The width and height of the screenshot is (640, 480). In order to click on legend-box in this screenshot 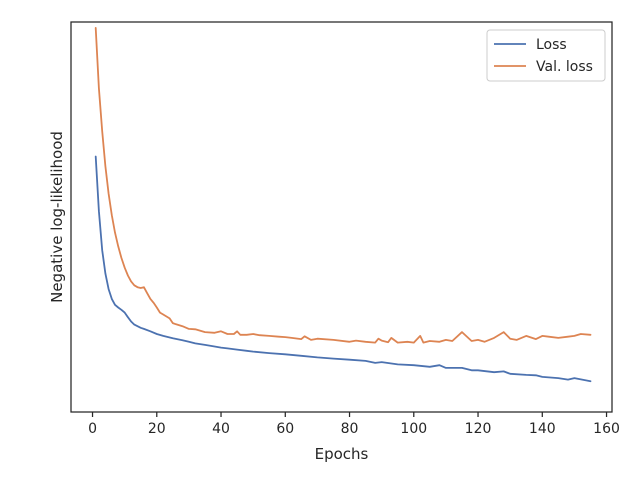, I will do `click(546, 55)`.